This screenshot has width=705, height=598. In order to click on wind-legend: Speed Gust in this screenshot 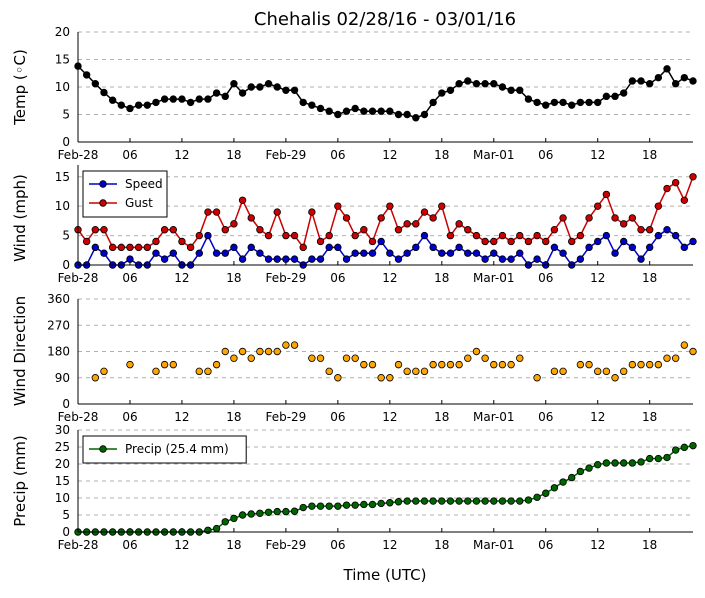, I will do `click(125, 194)`.